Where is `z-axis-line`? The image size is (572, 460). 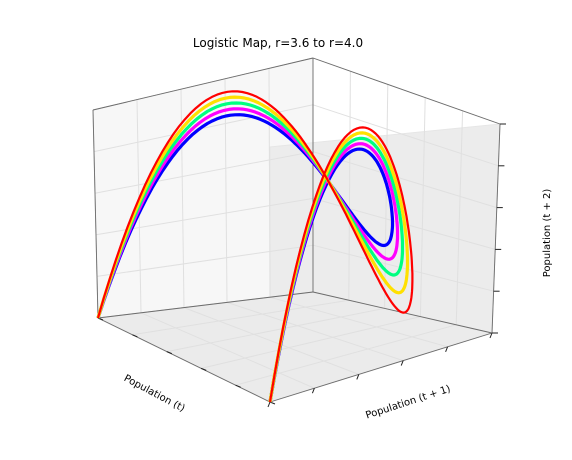
z-axis-line is located at coordinates (496, 228).